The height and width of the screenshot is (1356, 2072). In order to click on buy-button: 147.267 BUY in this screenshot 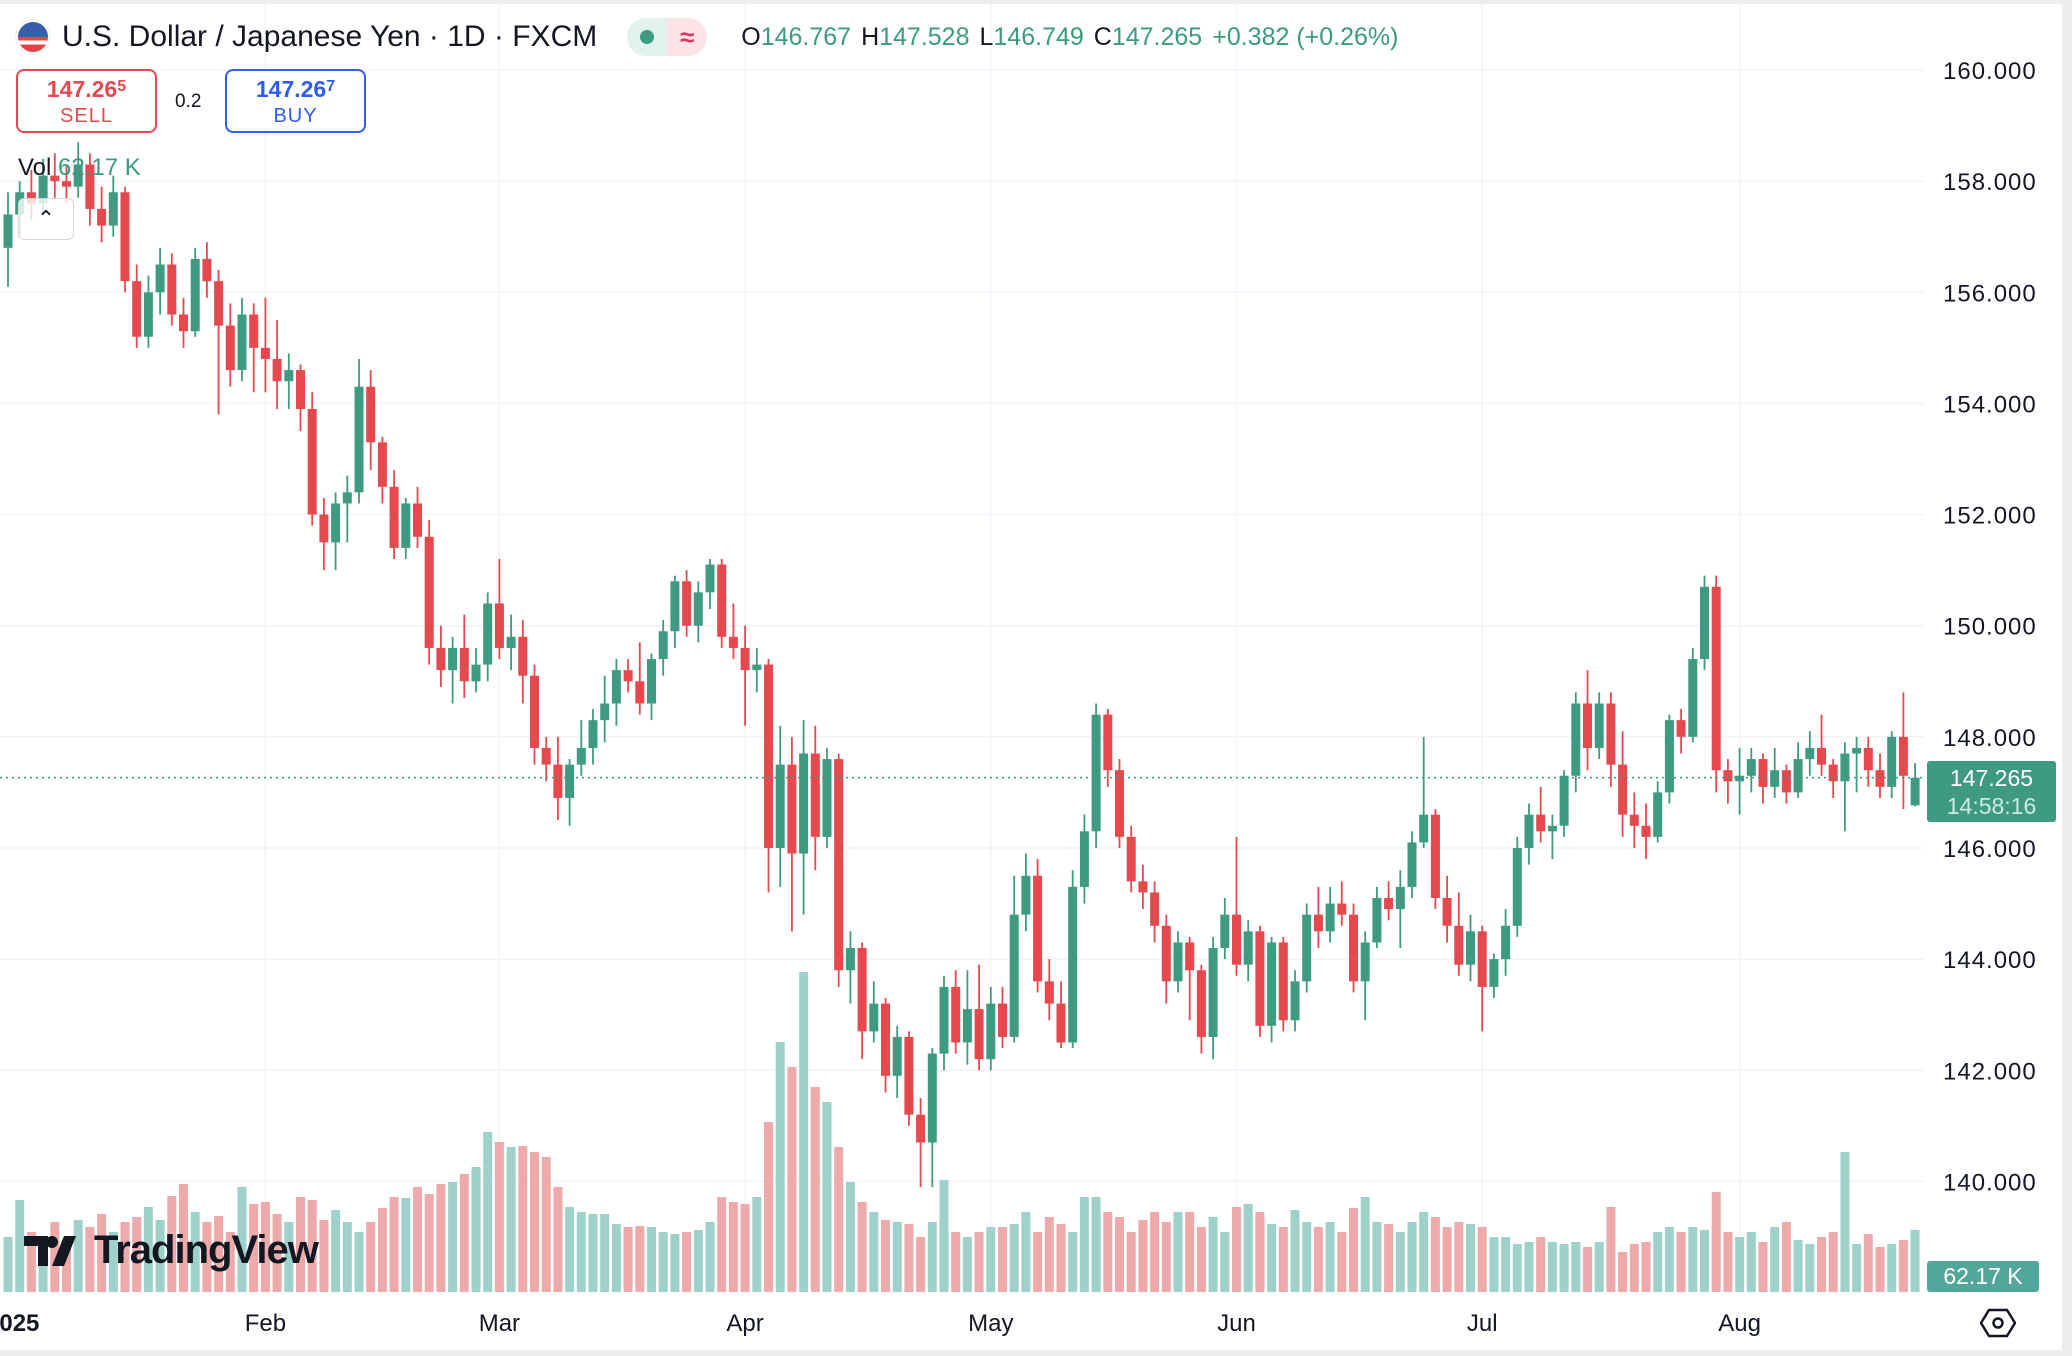, I will do `click(295, 101)`.